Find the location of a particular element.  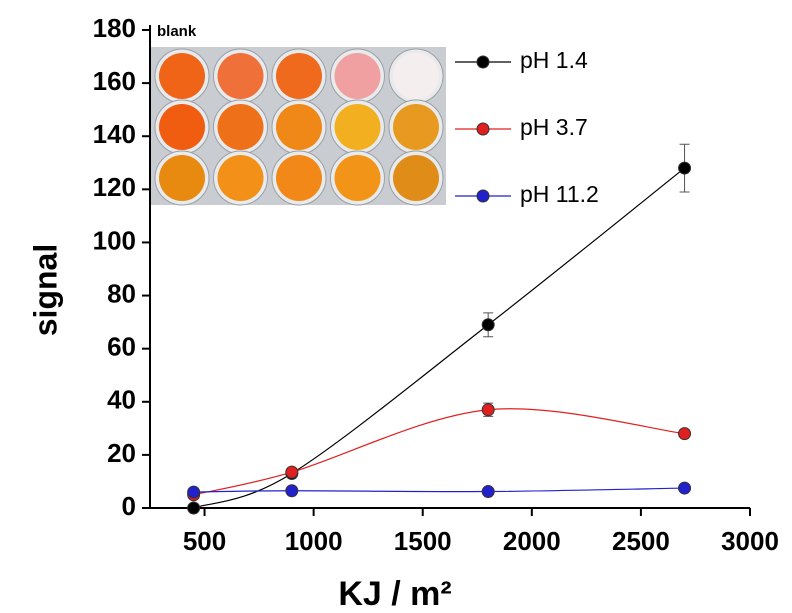

y-tick-label: 20 is located at coordinates (121, 453).